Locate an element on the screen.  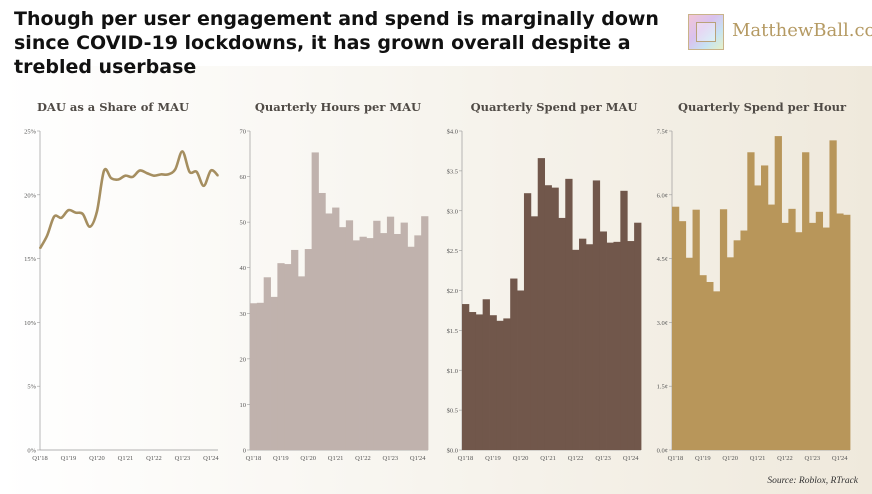
spend-per-hour-bar-Q4'18 is located at coordinates (696, 329).